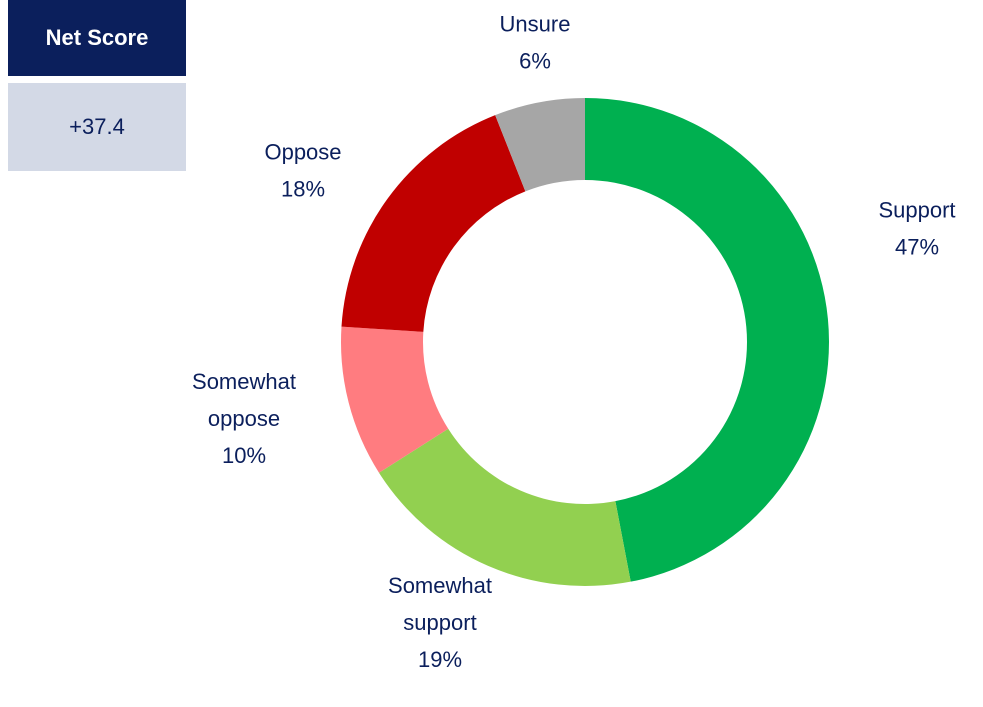  What do you see at coordinates (535, 61) in the screenshot?
I see `label-line: 6%` at bounding box center [535, 61].